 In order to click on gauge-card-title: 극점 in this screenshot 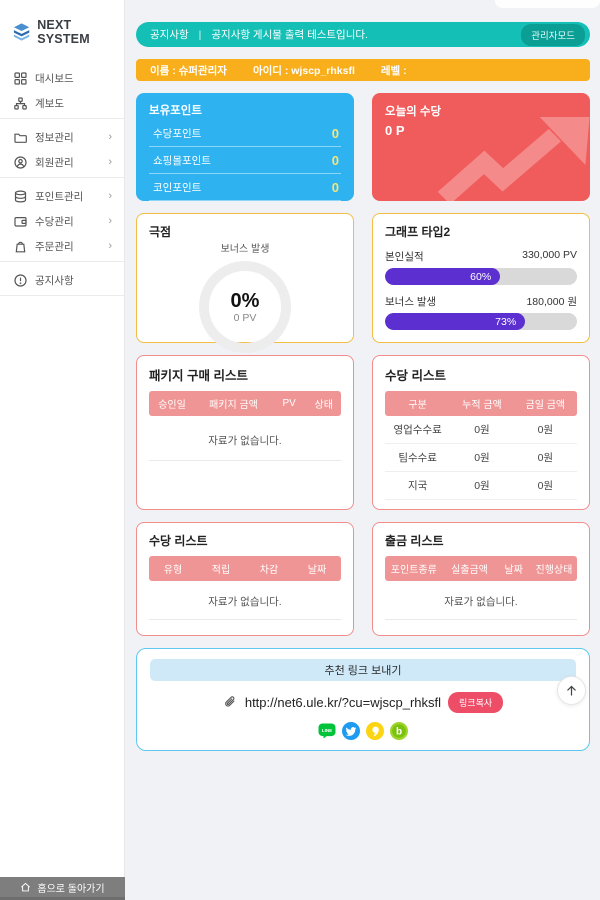, I will do `click(160, 232)`.